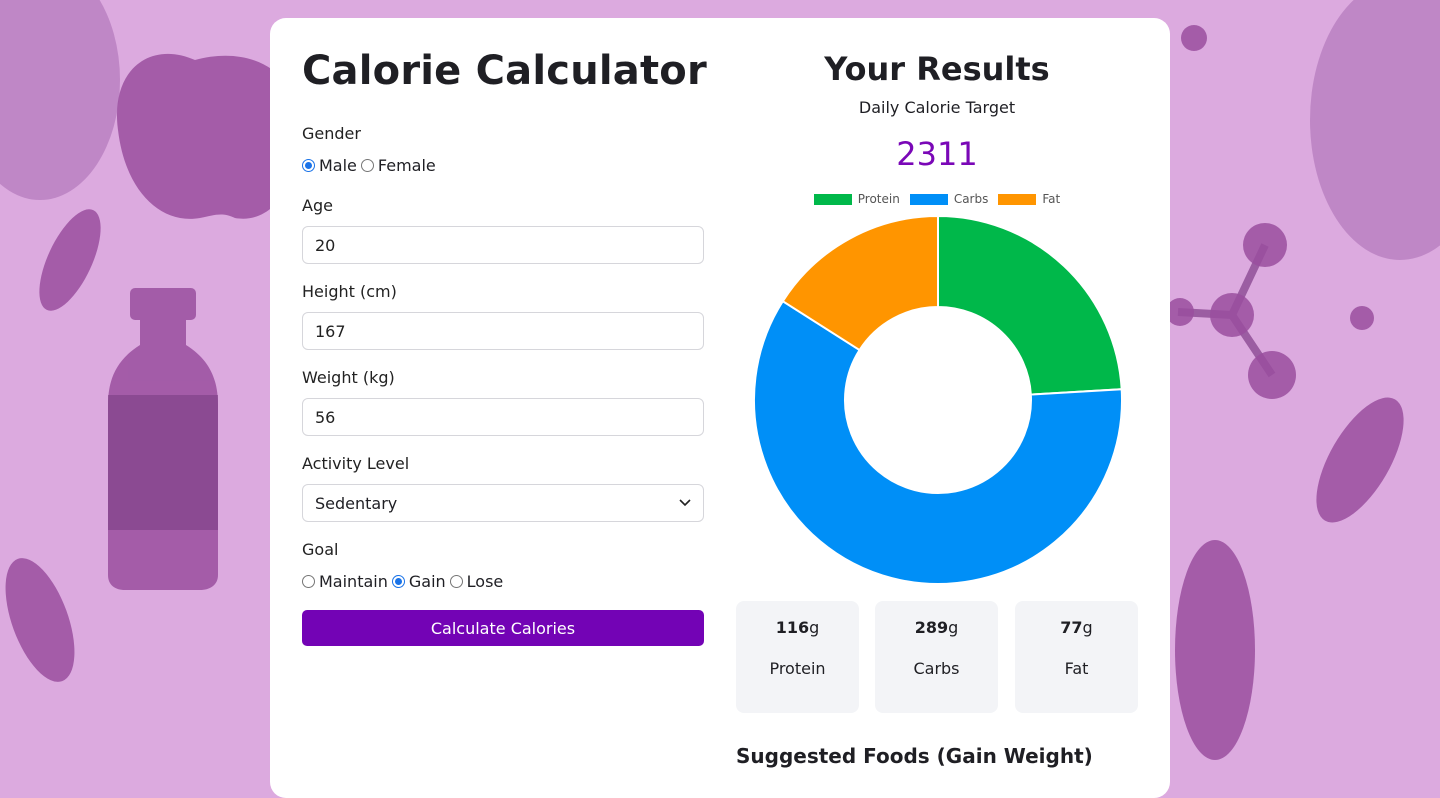 The image size is (1440, 798). Describe the element at coordinates (914, 756) in the screenshot. I see `suggested-foods-title: Suggested Foods (Gain Weight)` at that location.